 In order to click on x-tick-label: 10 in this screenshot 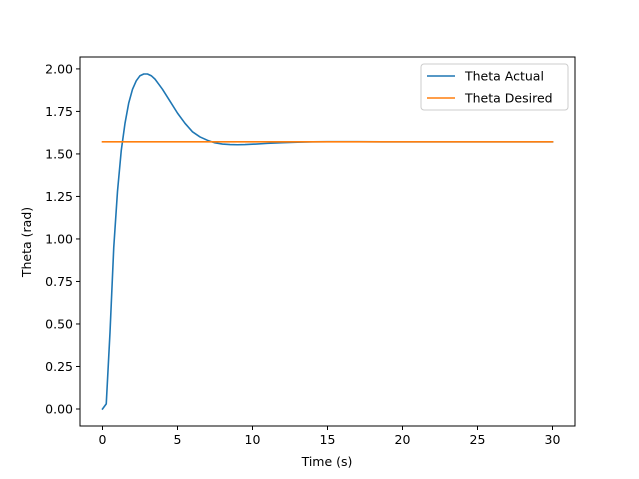, I will do `click(253, 439)`.